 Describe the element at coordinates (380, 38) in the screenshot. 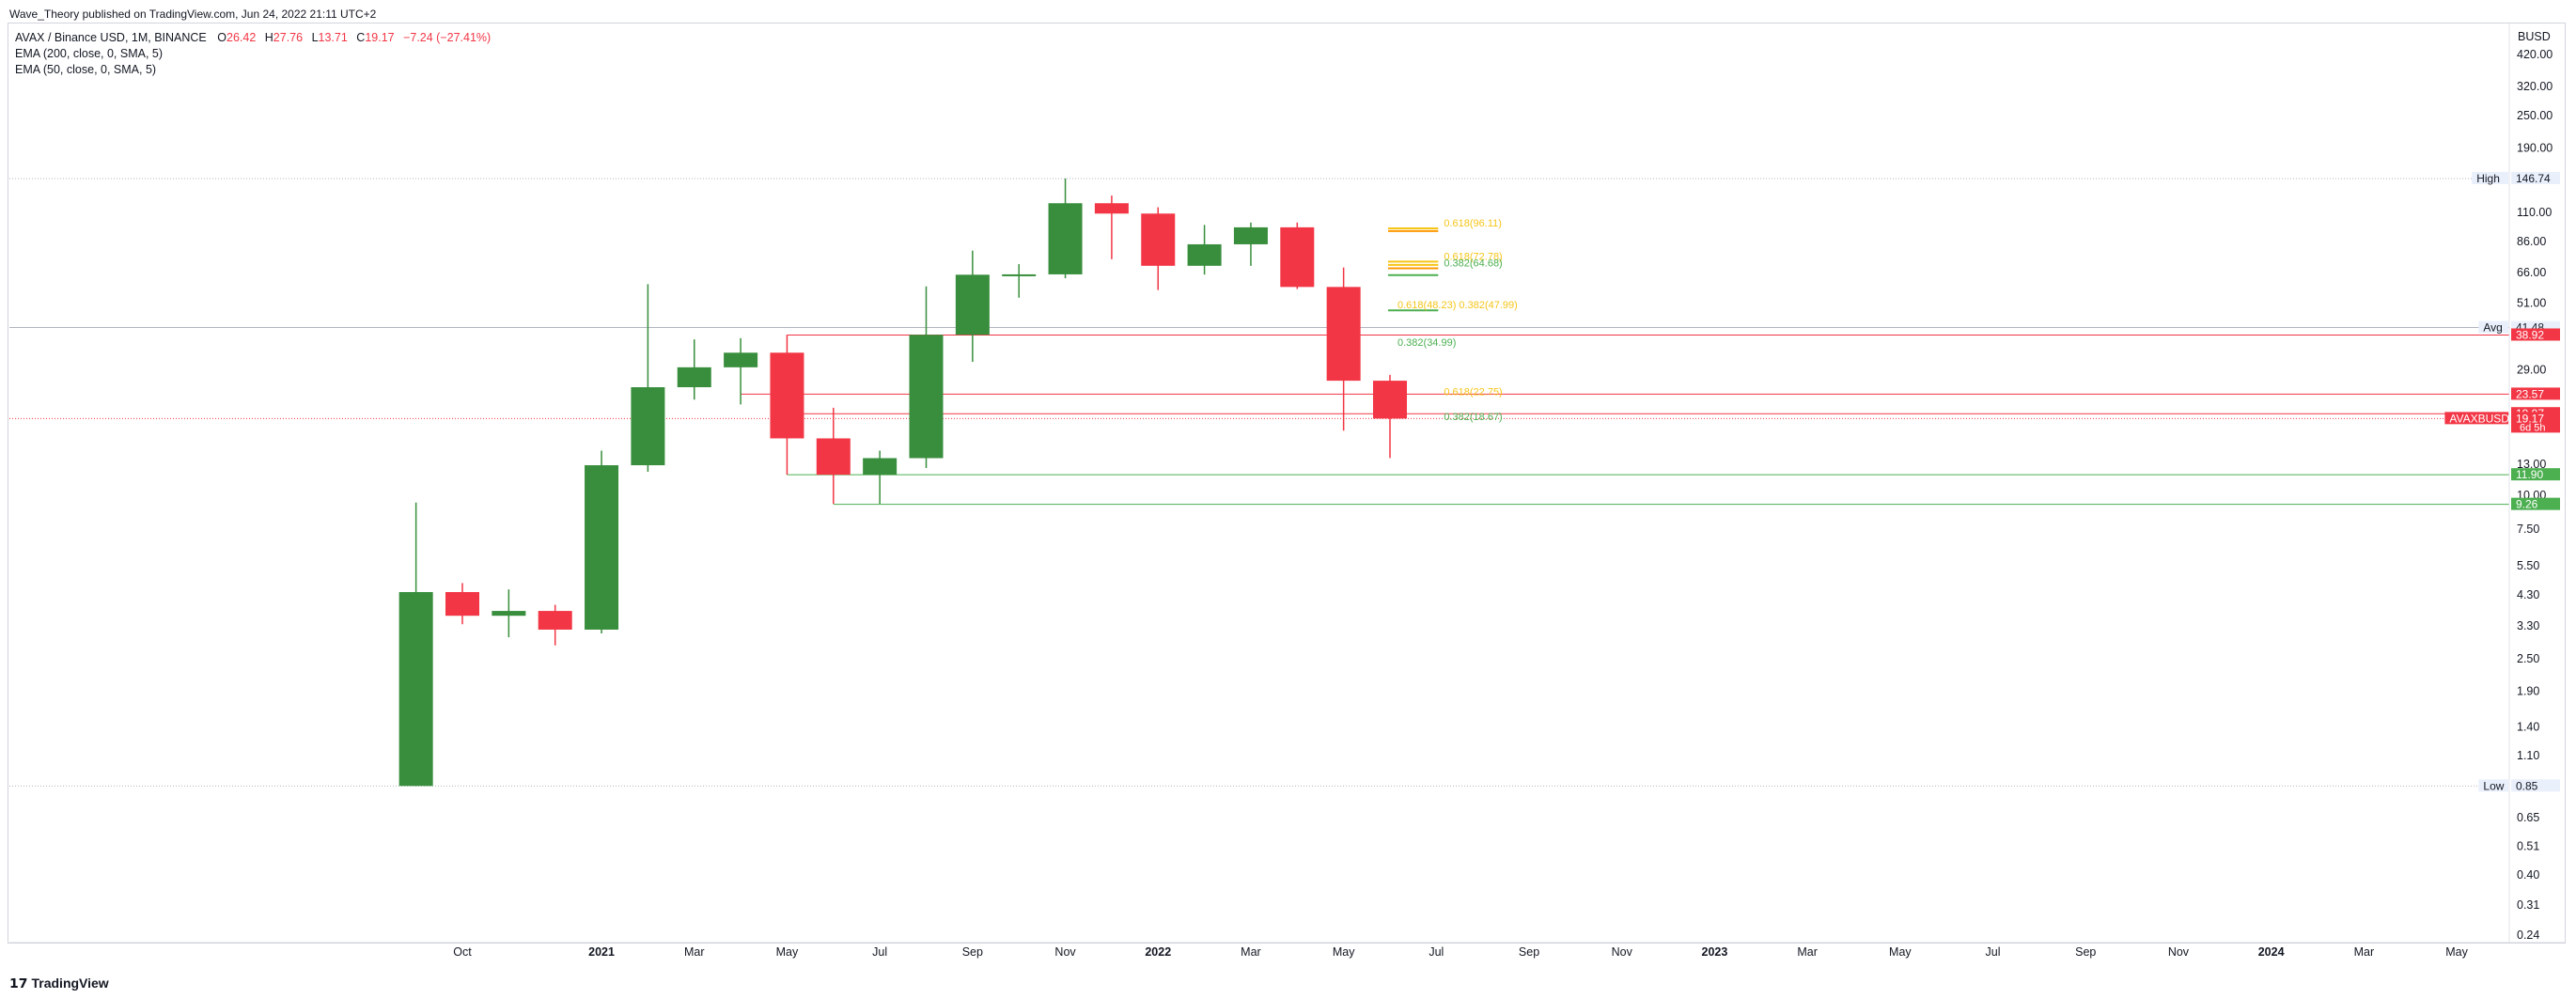

I see `close-value: 19.17` at that location.